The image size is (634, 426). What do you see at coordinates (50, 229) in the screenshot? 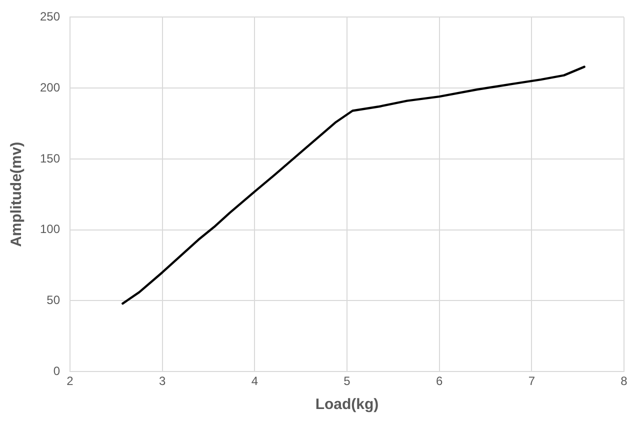
I see `y-tick-label: 100` at bounding box center [50, 229].